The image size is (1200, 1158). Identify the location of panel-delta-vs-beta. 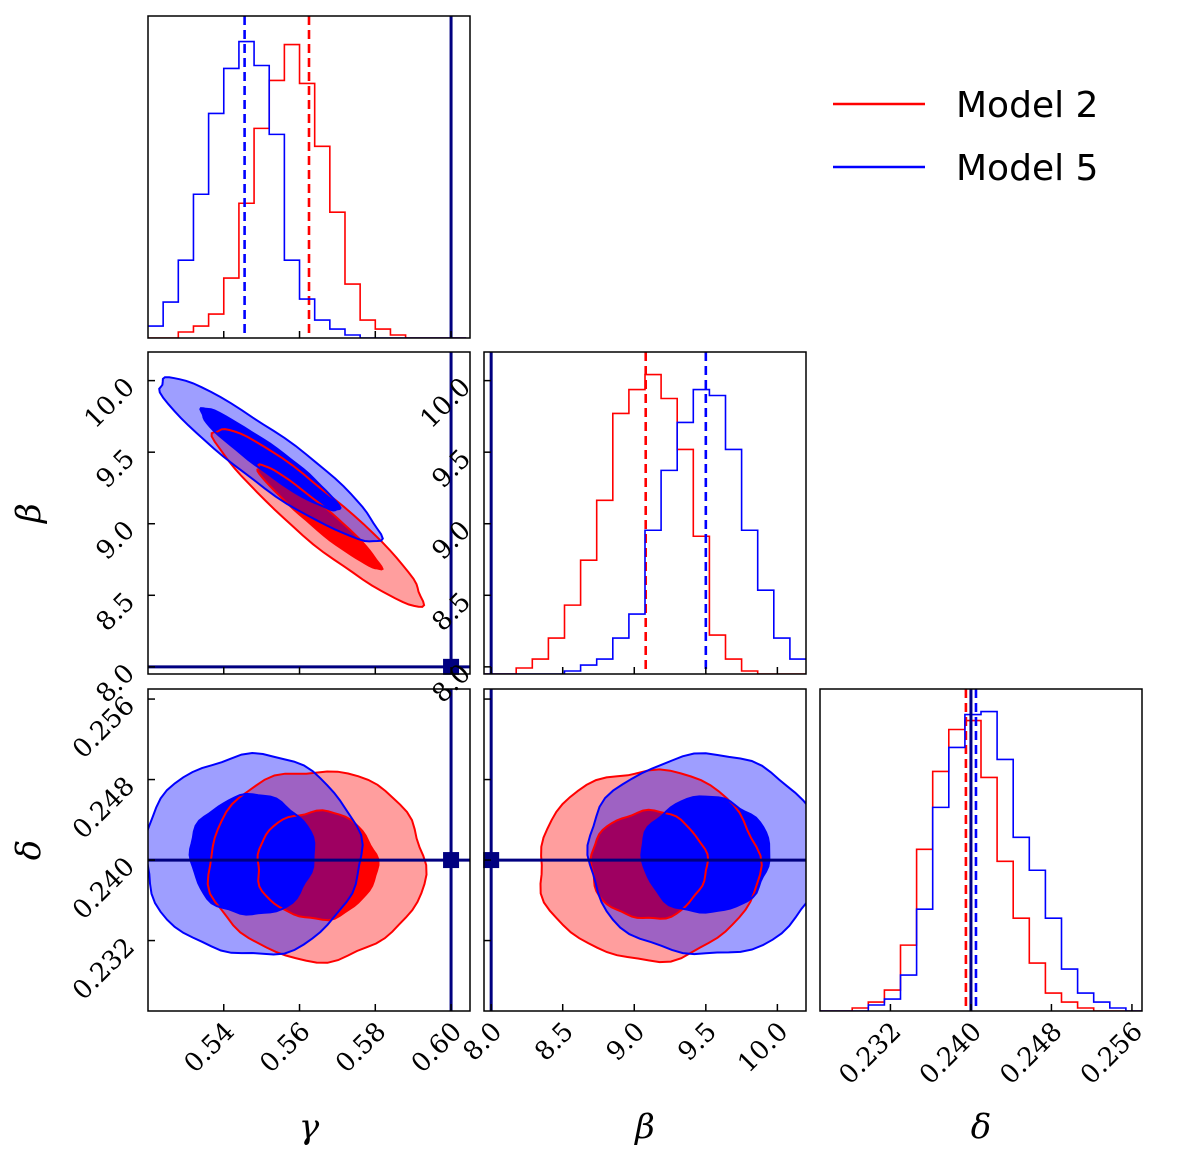
(645, 850).